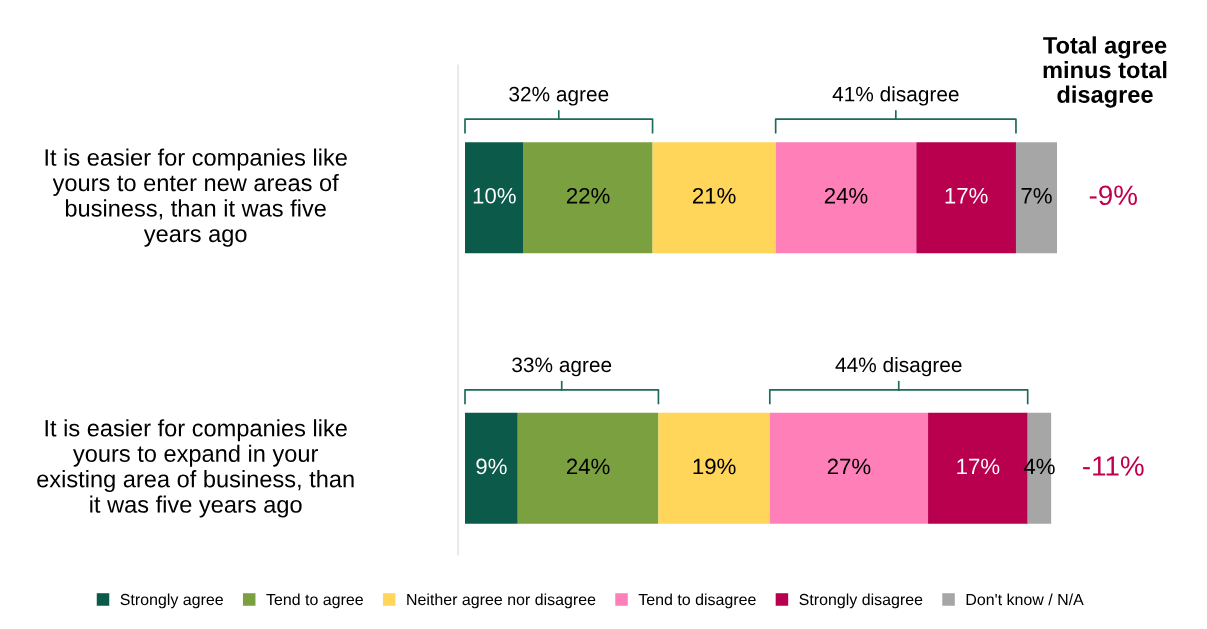 This screenshot has height=629, width=1207. Describe the element at coordinates (501, 601) in the screenshot. I see `legend-label: Neither agree nor disagree` at that location.